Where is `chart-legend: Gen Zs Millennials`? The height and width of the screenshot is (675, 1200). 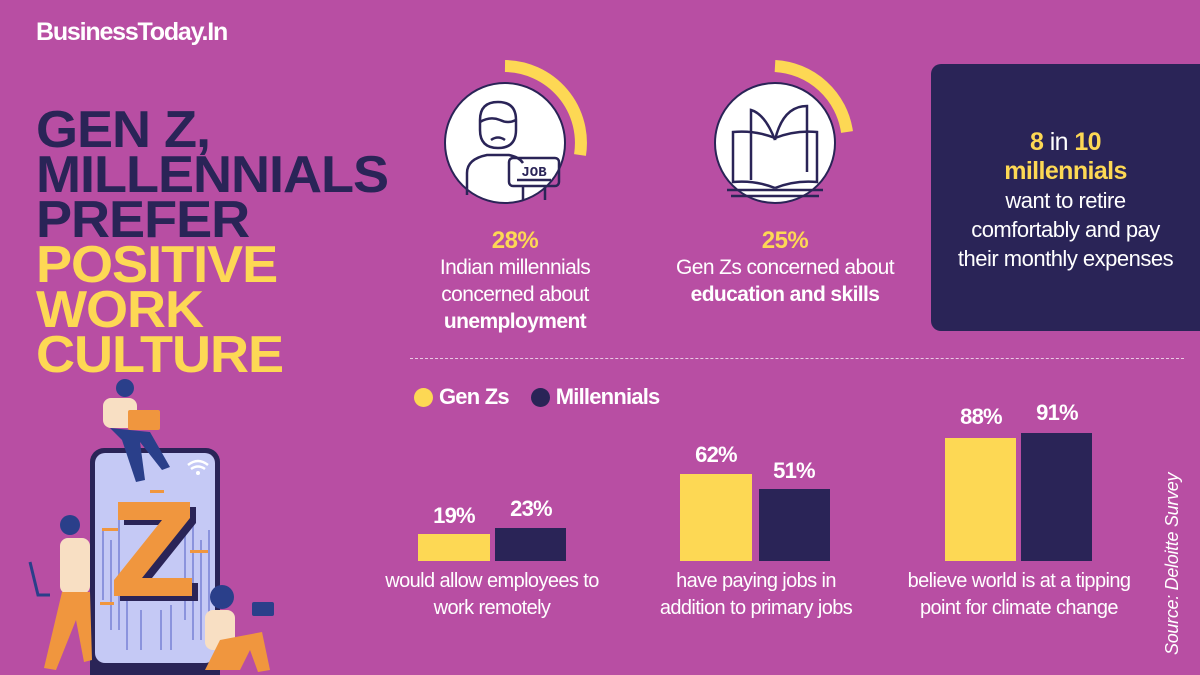 chart-legend: Gen Zs Millennials is located at coordinates (543, 397).